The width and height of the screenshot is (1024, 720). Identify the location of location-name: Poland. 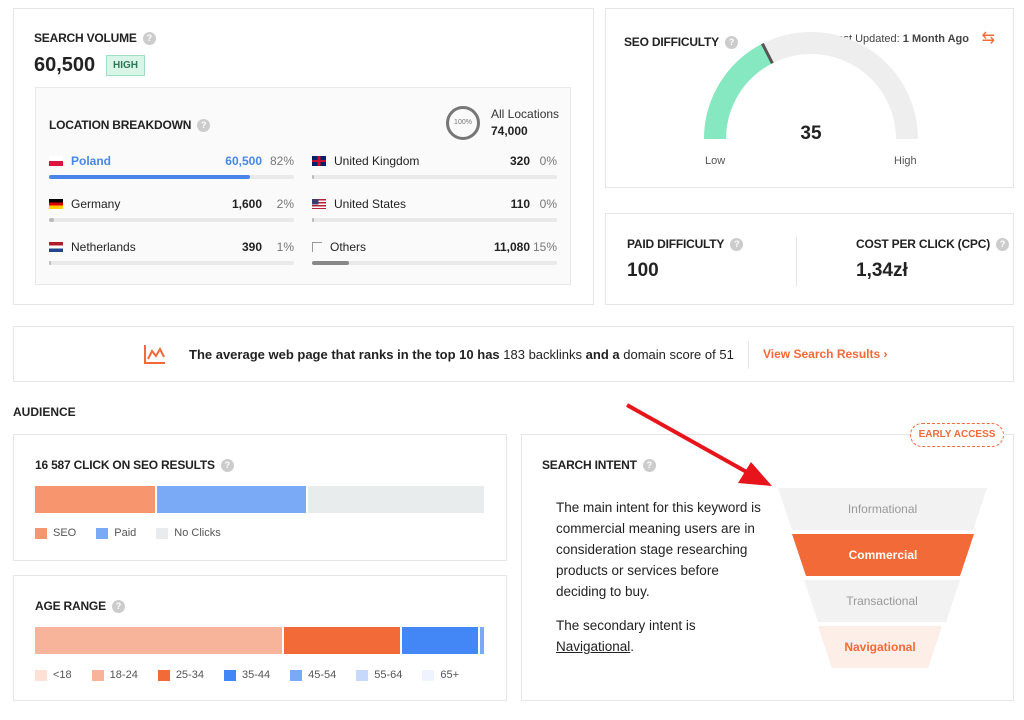
(91, 161).